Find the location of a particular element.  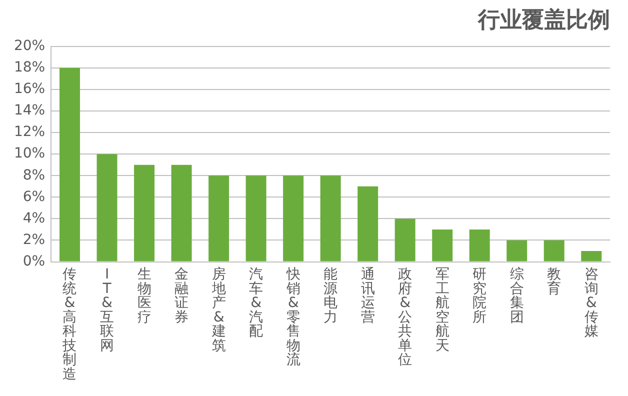

x-tick-label: 政府&公共单位 is located at coordinates (405, 317).